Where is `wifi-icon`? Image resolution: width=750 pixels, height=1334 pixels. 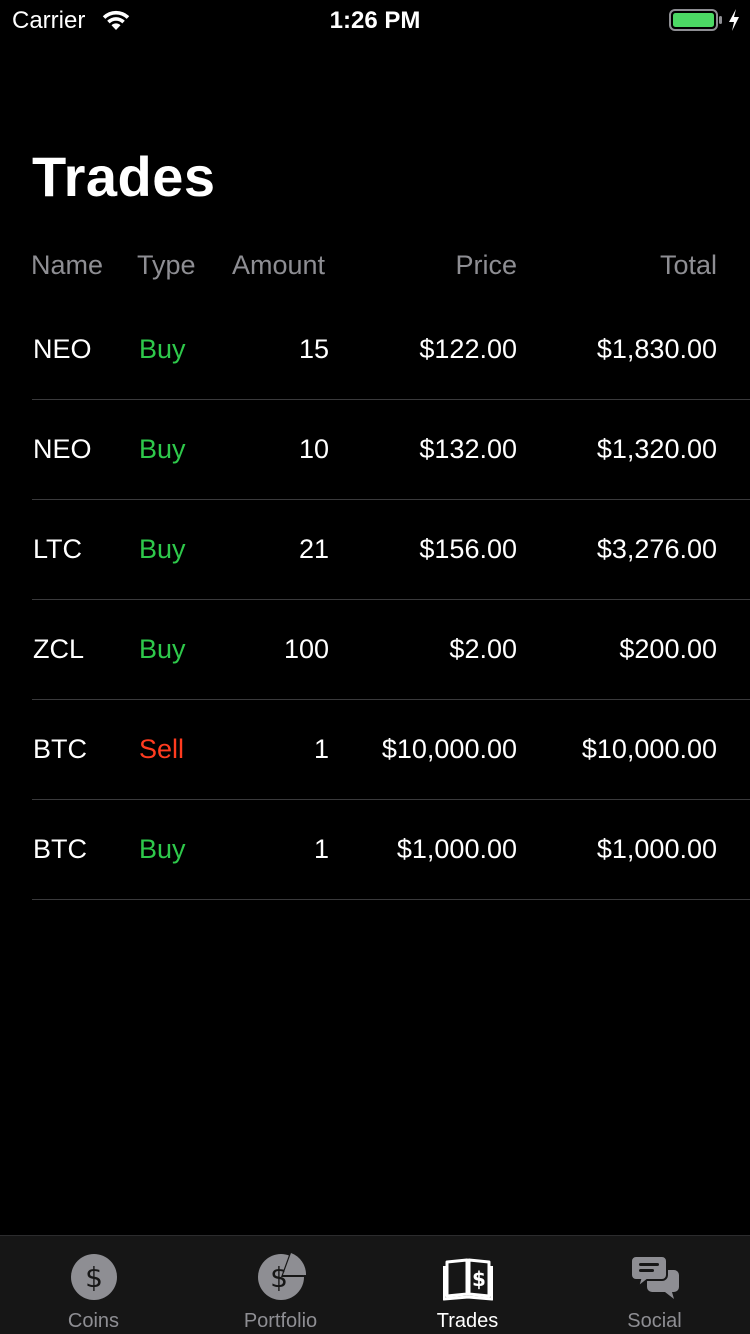 wifi-icon is located at coordinates (116, 20).